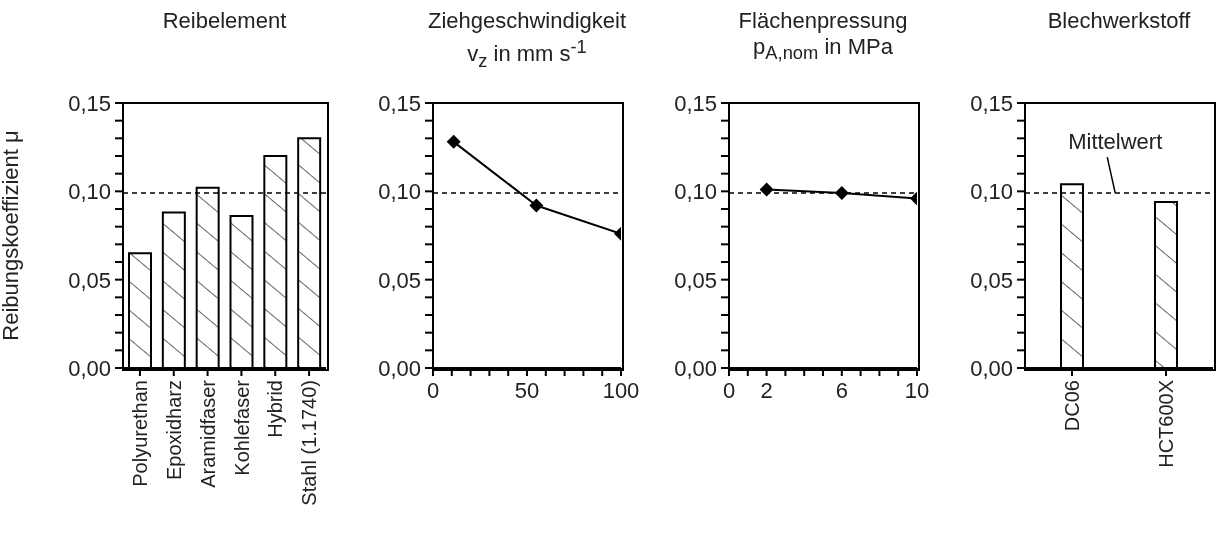 The height and width of the screenshot is (560, 1223). I want to click on x-tick-label: Hybrid, so click(275, 409).